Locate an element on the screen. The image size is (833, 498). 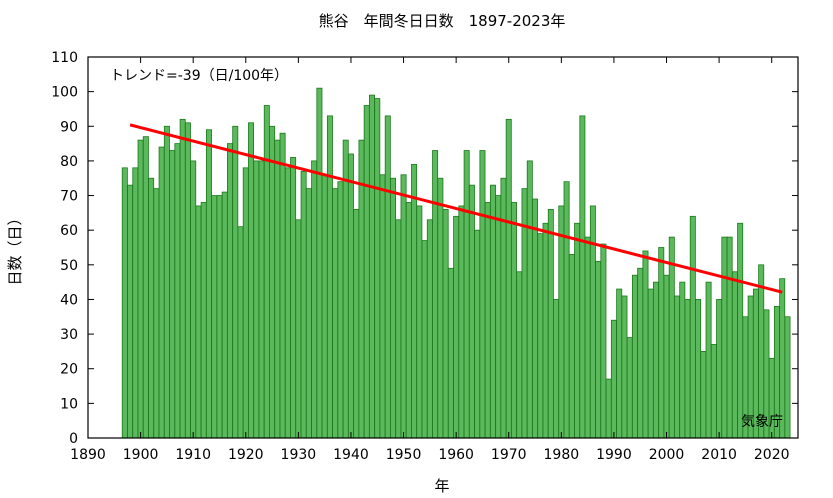
x-tick-label: 1960 is located at coordinates (456, 455).